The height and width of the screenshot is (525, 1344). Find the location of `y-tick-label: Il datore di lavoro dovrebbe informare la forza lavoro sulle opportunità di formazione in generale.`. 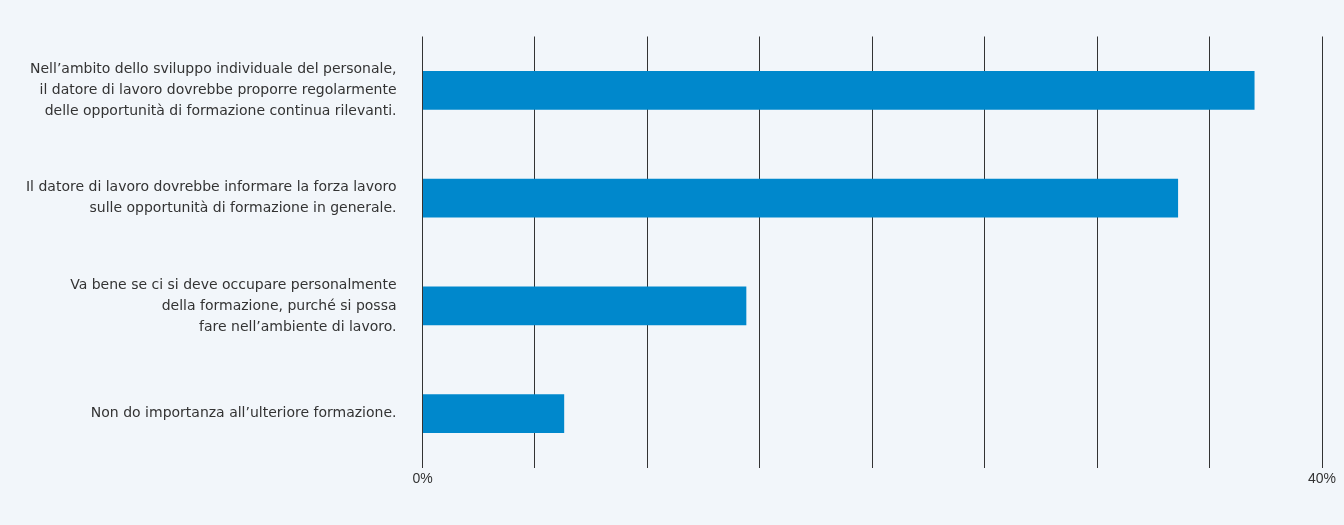

y-tick-label: Il datore di lavoro dovrebbe informare la forza lavoro sulle opportunità di formazione in generale. is located at coordinates (211, 197).